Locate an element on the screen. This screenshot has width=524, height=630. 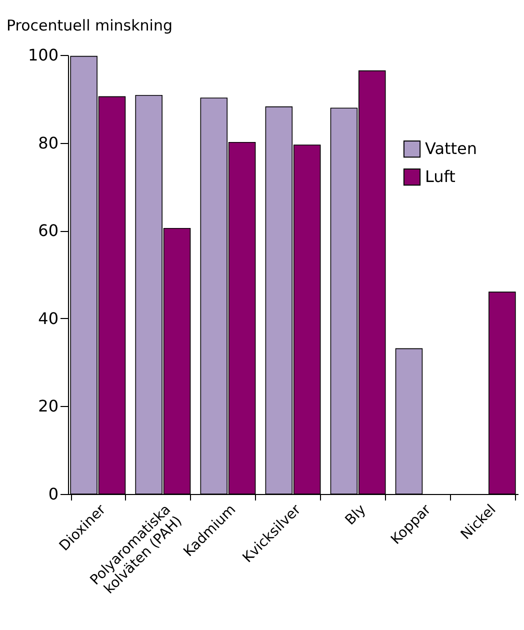
y-axis-title: Procentuell minskning is located at coordinates (89, 25).